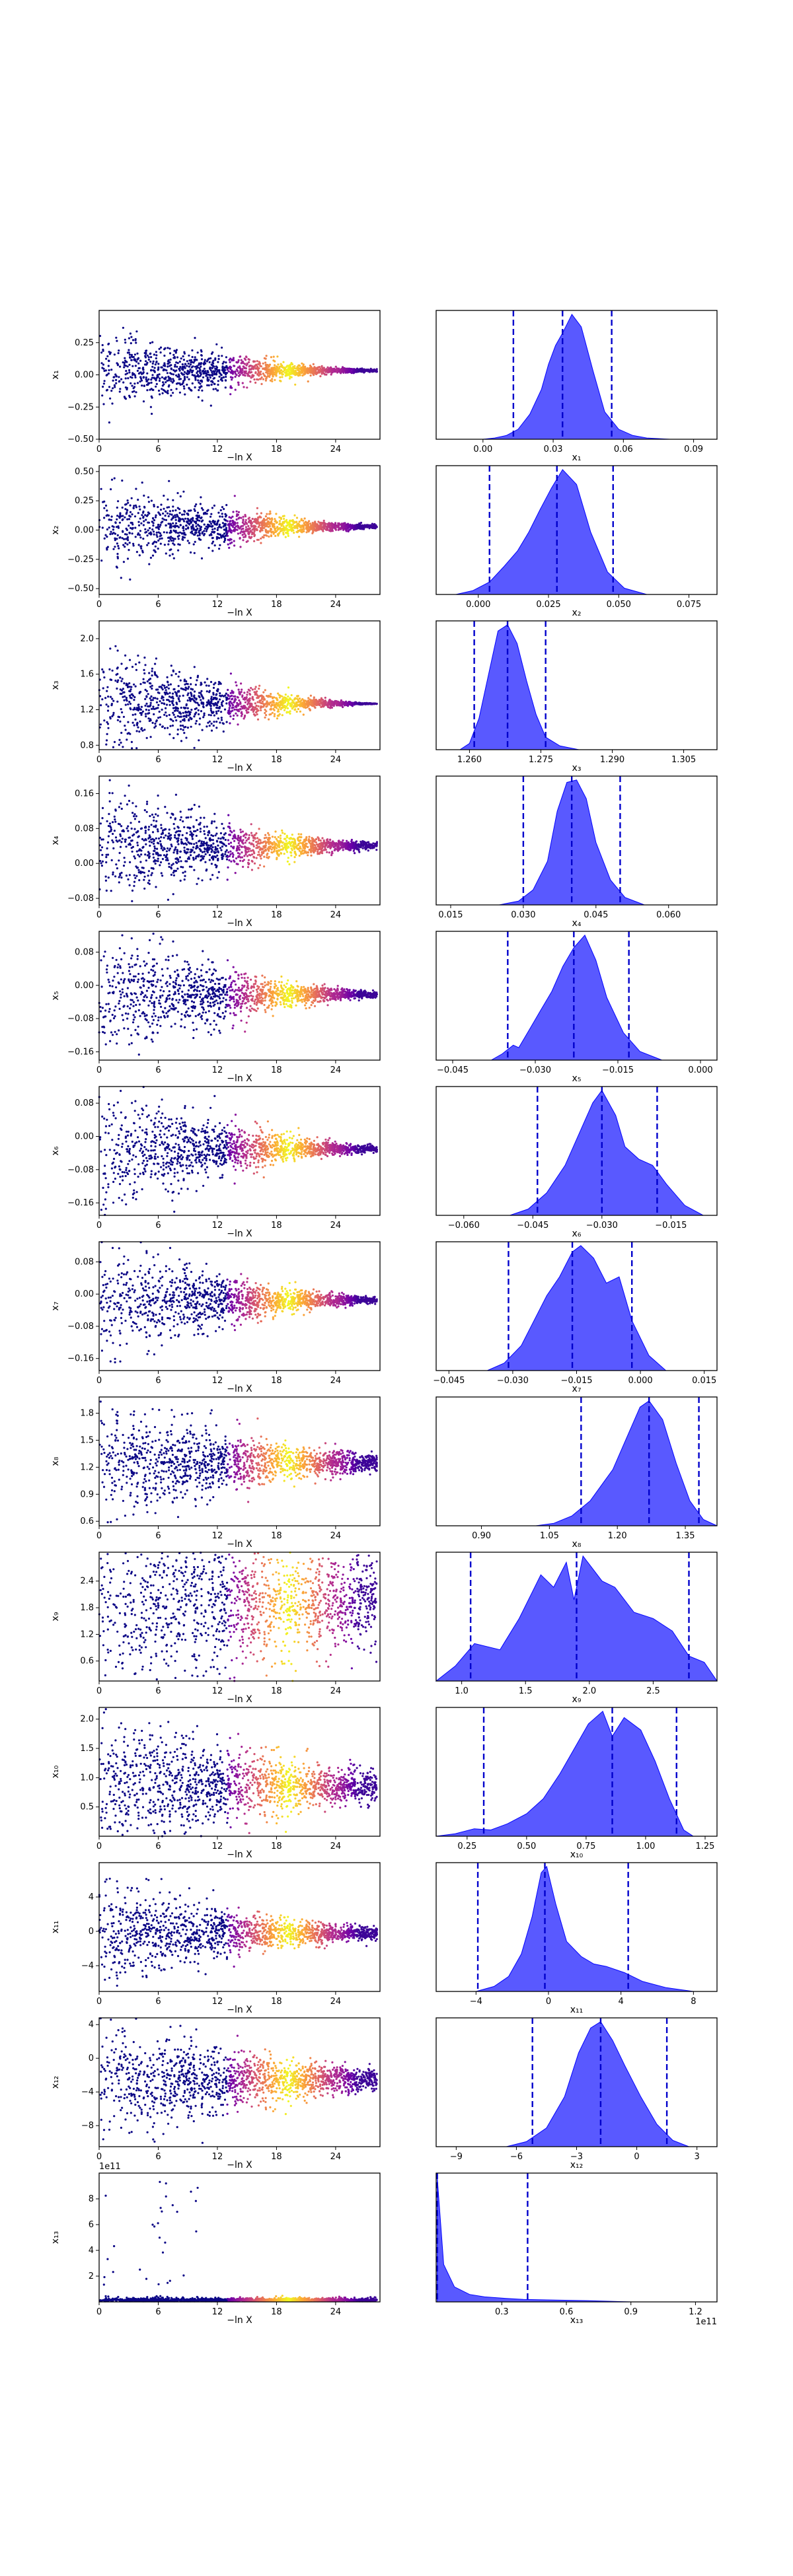 This screenshot has width=793, height=2576. Describe the element at coordinates (277, 760) in the screenshot. I see `x-tick-label: 18` at that location.